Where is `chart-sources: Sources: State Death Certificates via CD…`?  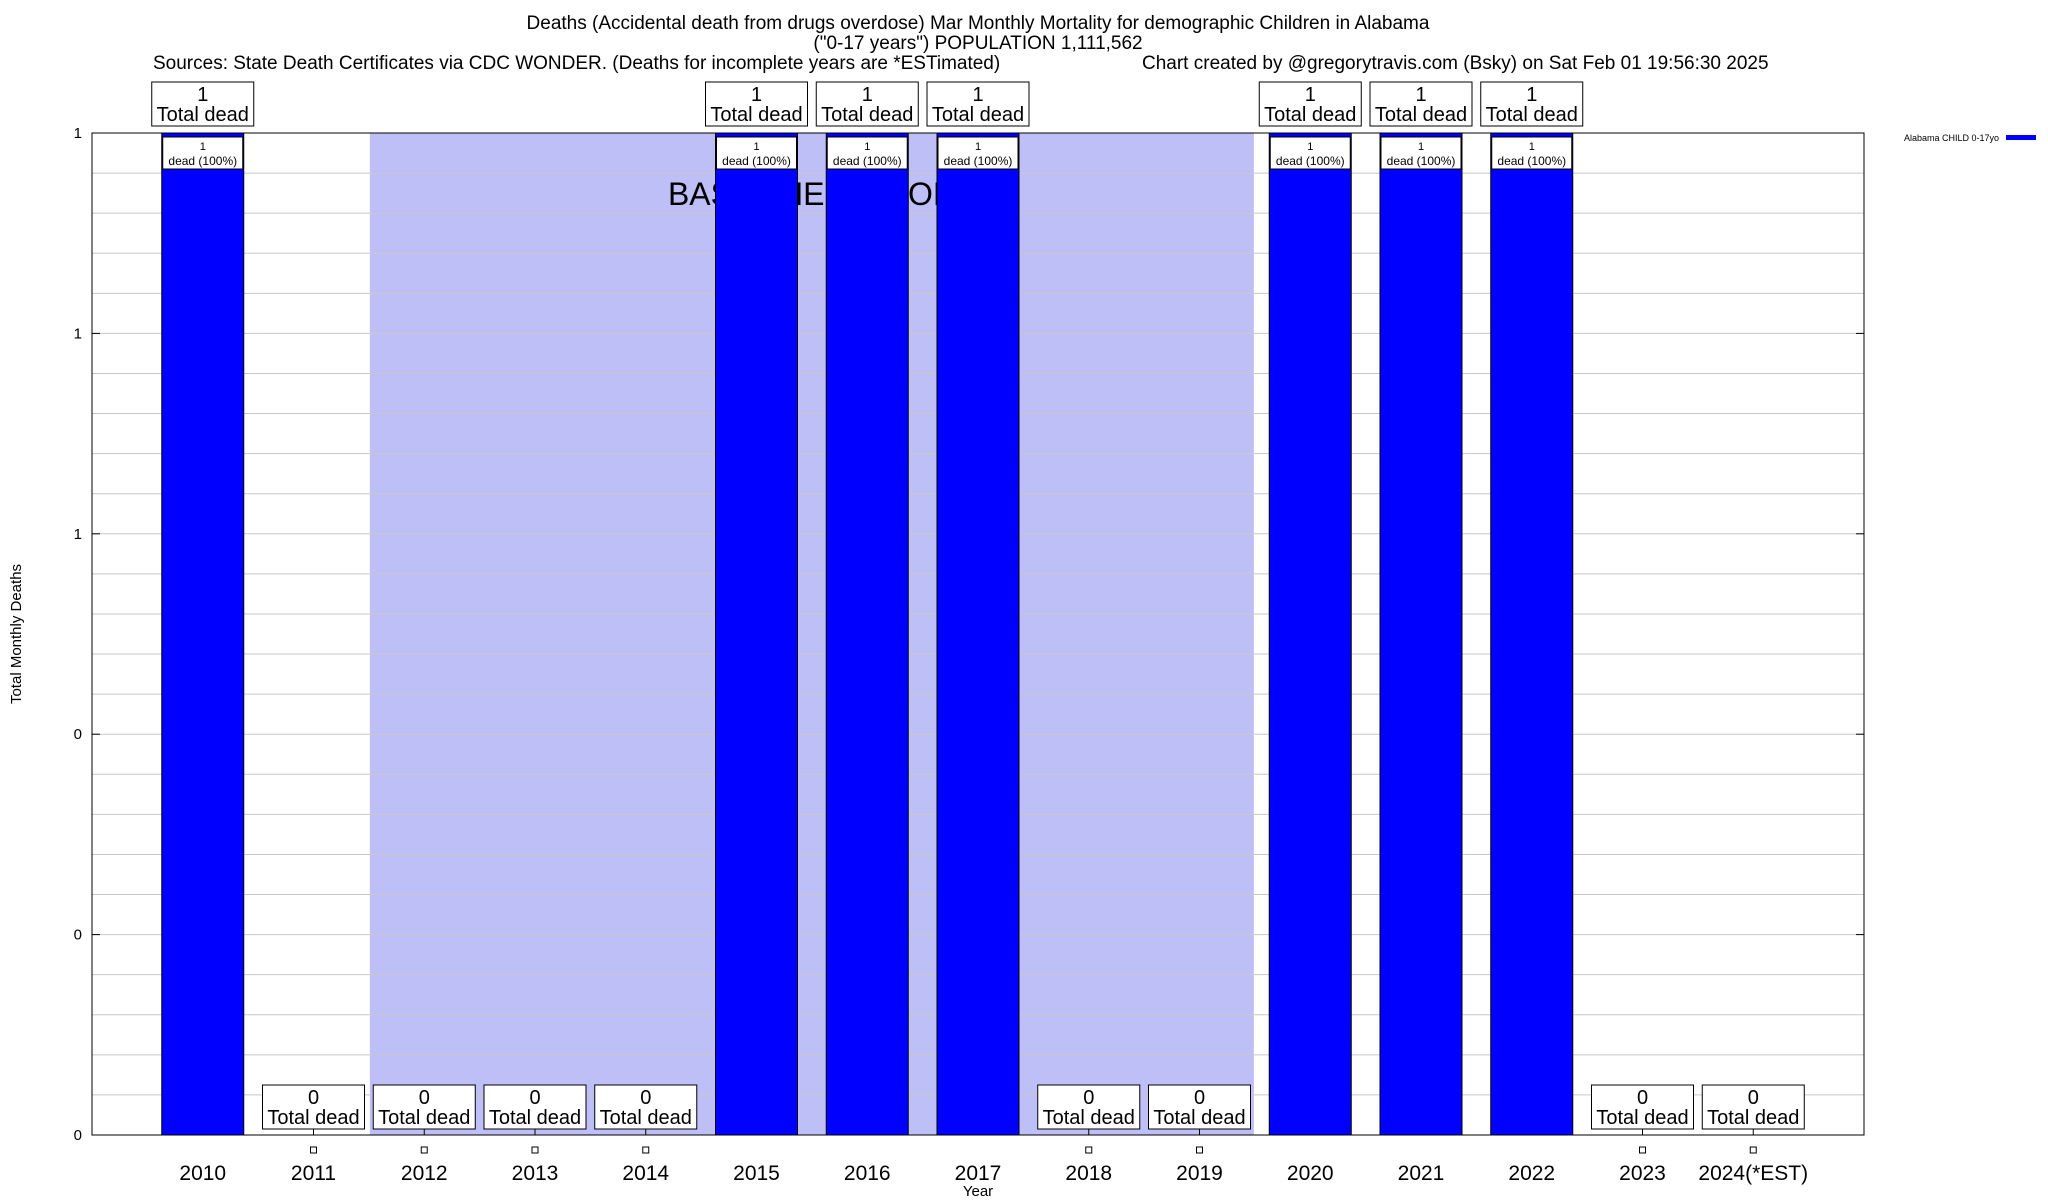 chart-sources: Sources: State Death Certificates via CD… is located at coordinates (577, 63).